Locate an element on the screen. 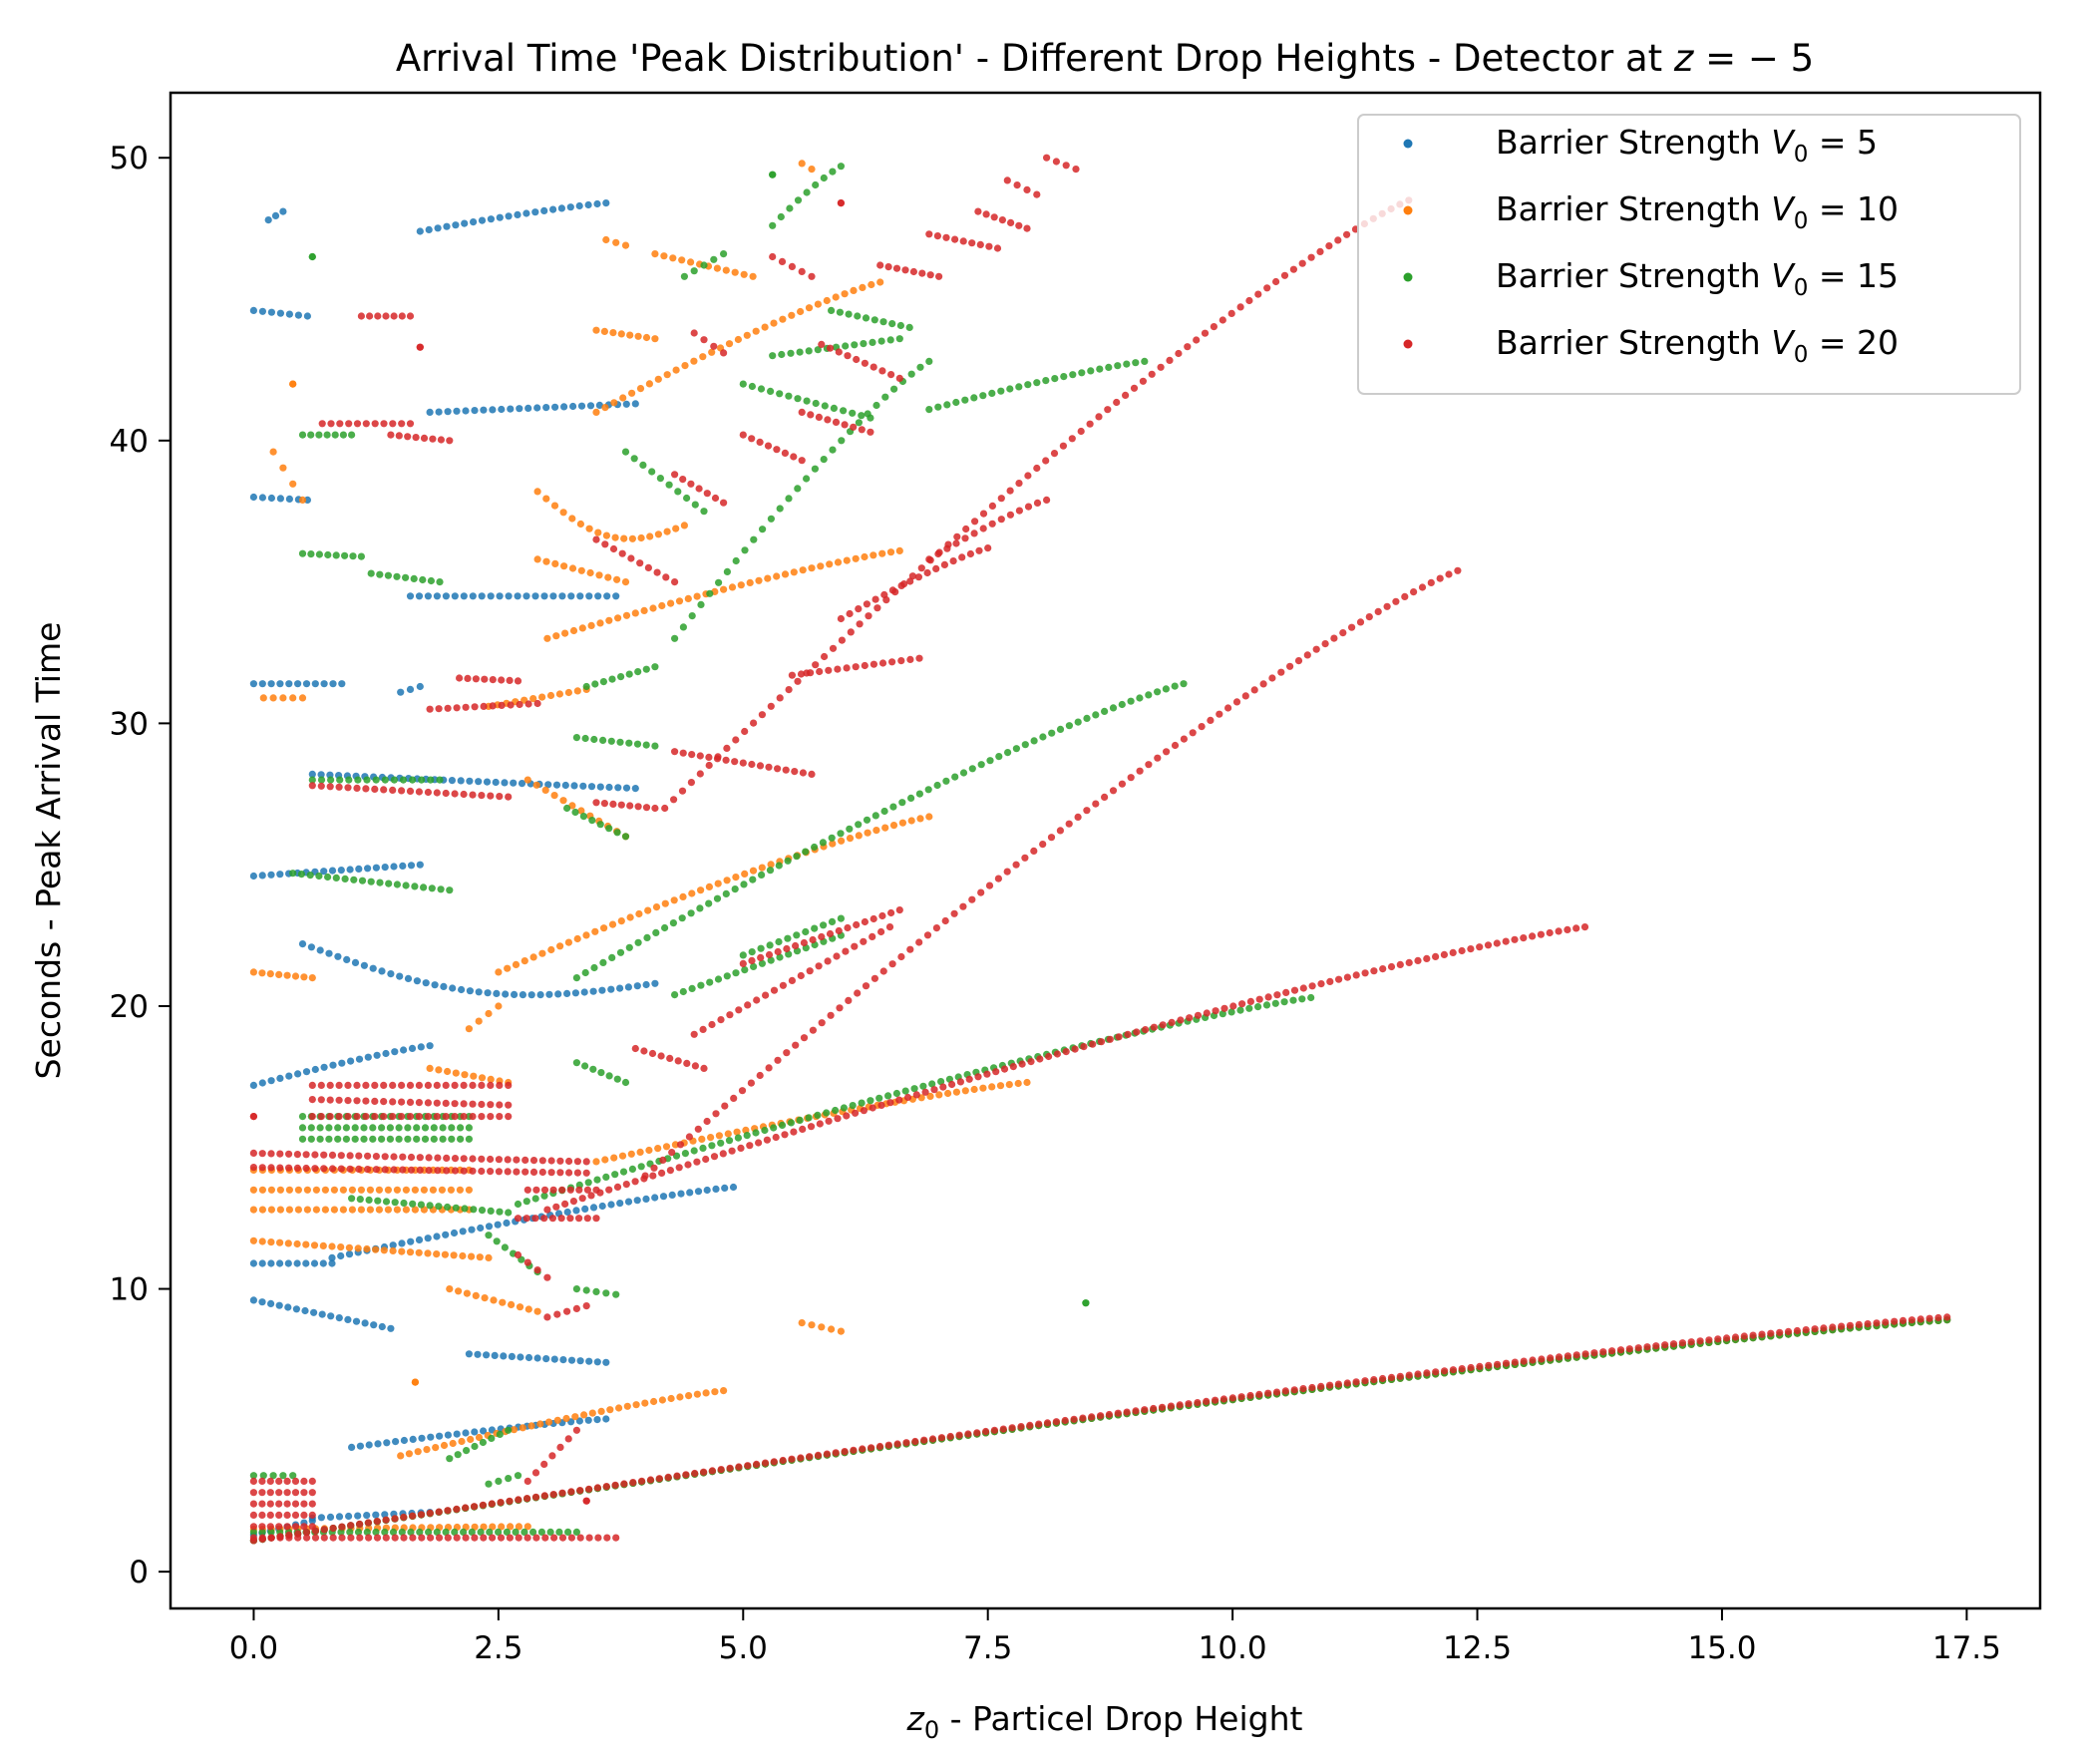  legend-entry: Barrier Strength V0 = 20 is located at coordinates (1697, 346).